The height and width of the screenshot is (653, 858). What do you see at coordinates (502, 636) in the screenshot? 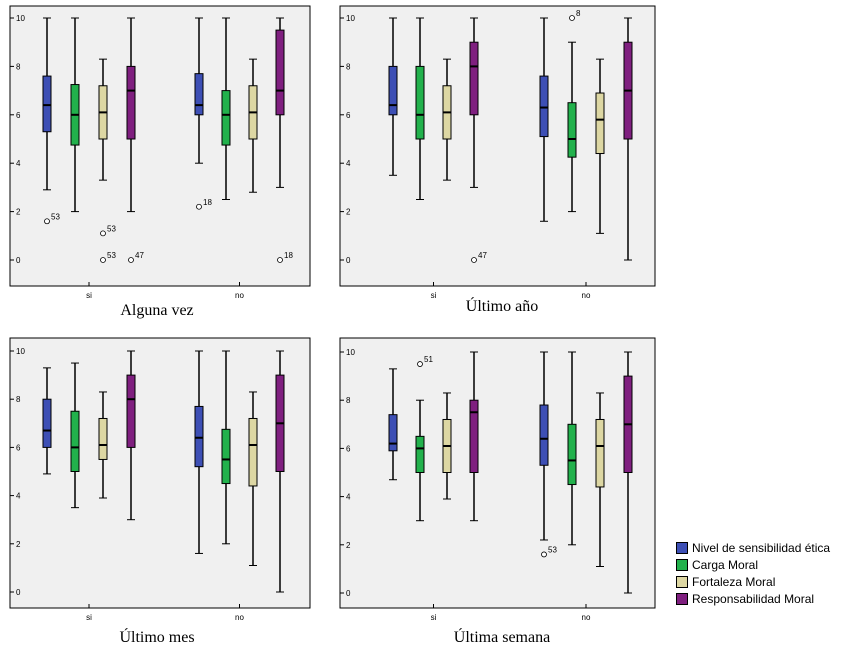
I see `panel-caption: Última semana` at bounding box center [502, 636].